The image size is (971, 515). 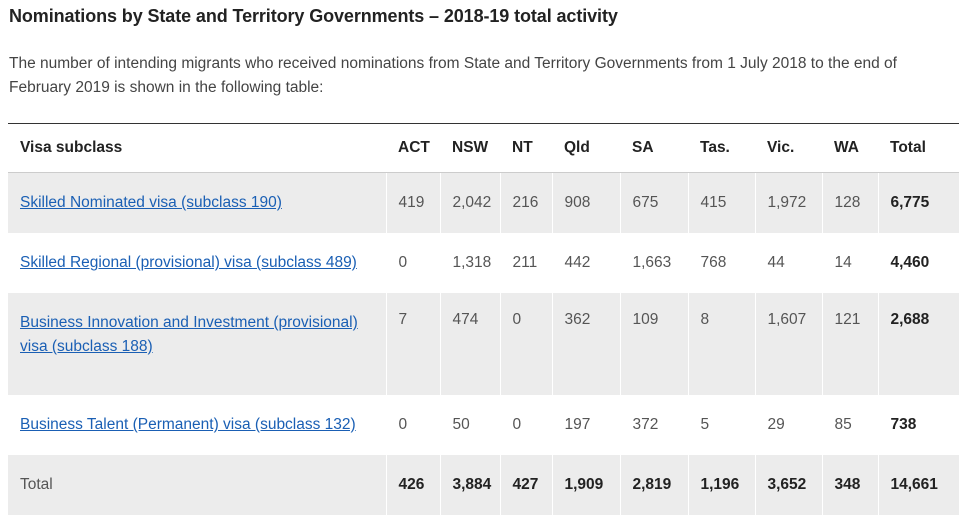 I want to click on cell-nsw: 2,042, so click(x=469, y=202).